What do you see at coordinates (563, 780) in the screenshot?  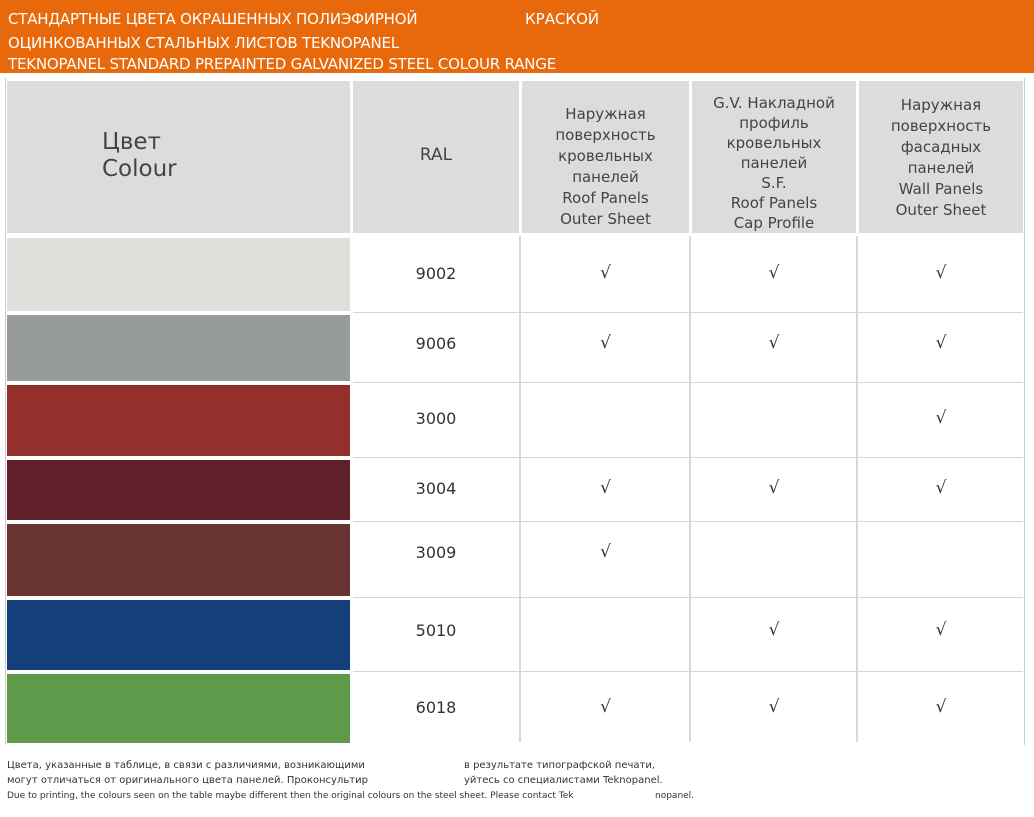 I see `footnote-ru-line2-cont: уйтесь со специалистами Teknopanel.` at bounding box center [563, 780].